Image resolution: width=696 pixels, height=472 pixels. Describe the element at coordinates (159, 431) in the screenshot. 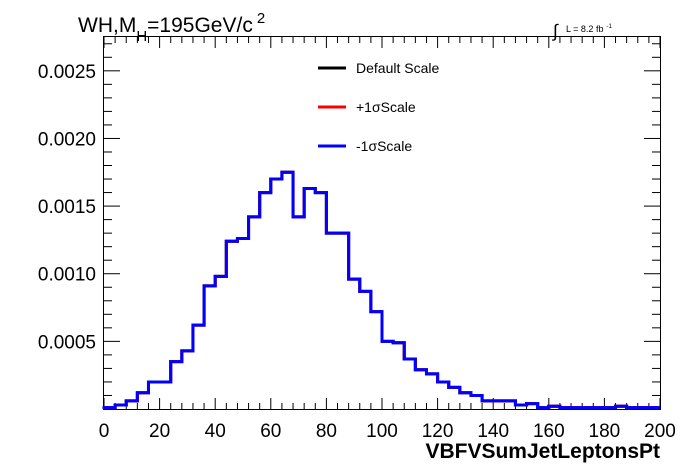

I see `x-tick-label: 20` at that location.